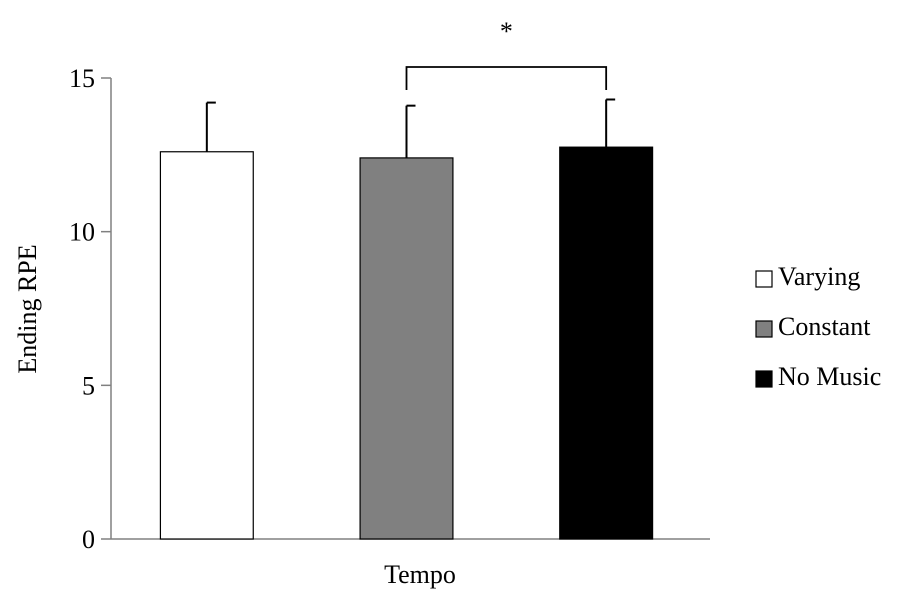 The width and height of the screenshot is (913, 593). I want to click on y-ticks: 0 5 10 15, so click(90, 309).